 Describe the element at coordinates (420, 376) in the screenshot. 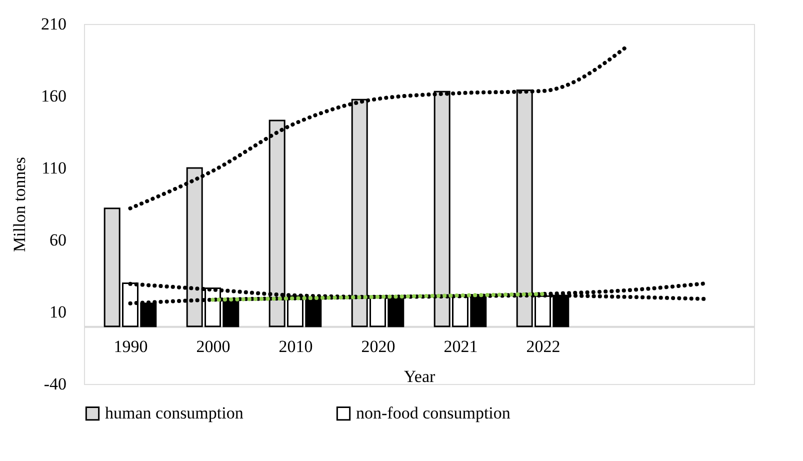

I see `x-axis-title: Year` at that location.